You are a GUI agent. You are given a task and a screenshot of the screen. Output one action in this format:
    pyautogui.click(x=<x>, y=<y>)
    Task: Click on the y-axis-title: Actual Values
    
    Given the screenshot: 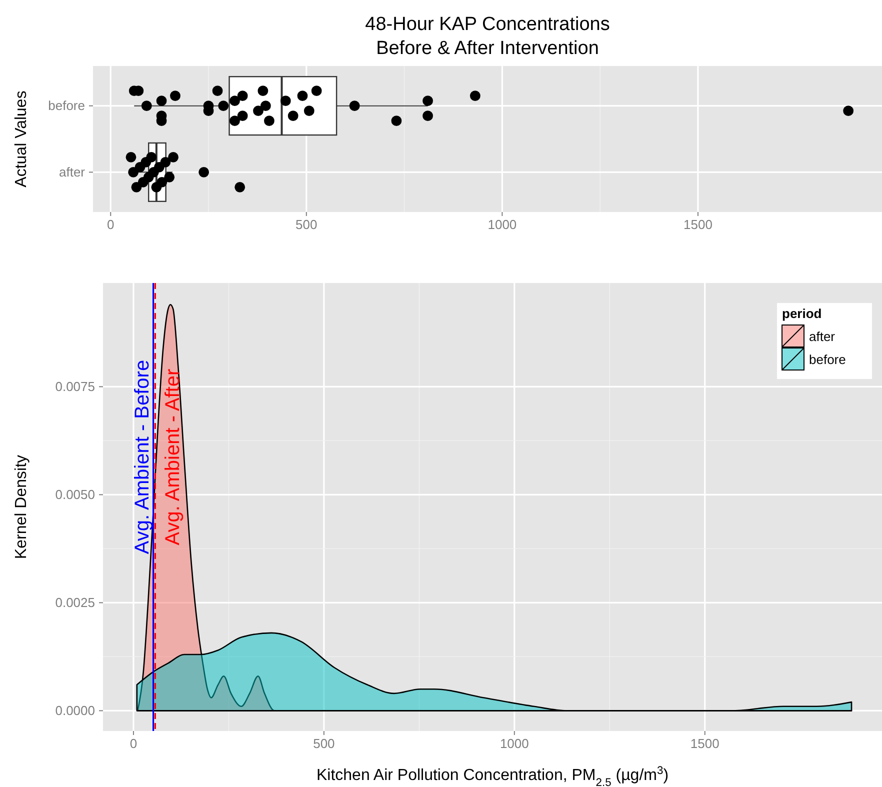 What is the action you would take?
    pyautogui.click(x=21, y=139)
    